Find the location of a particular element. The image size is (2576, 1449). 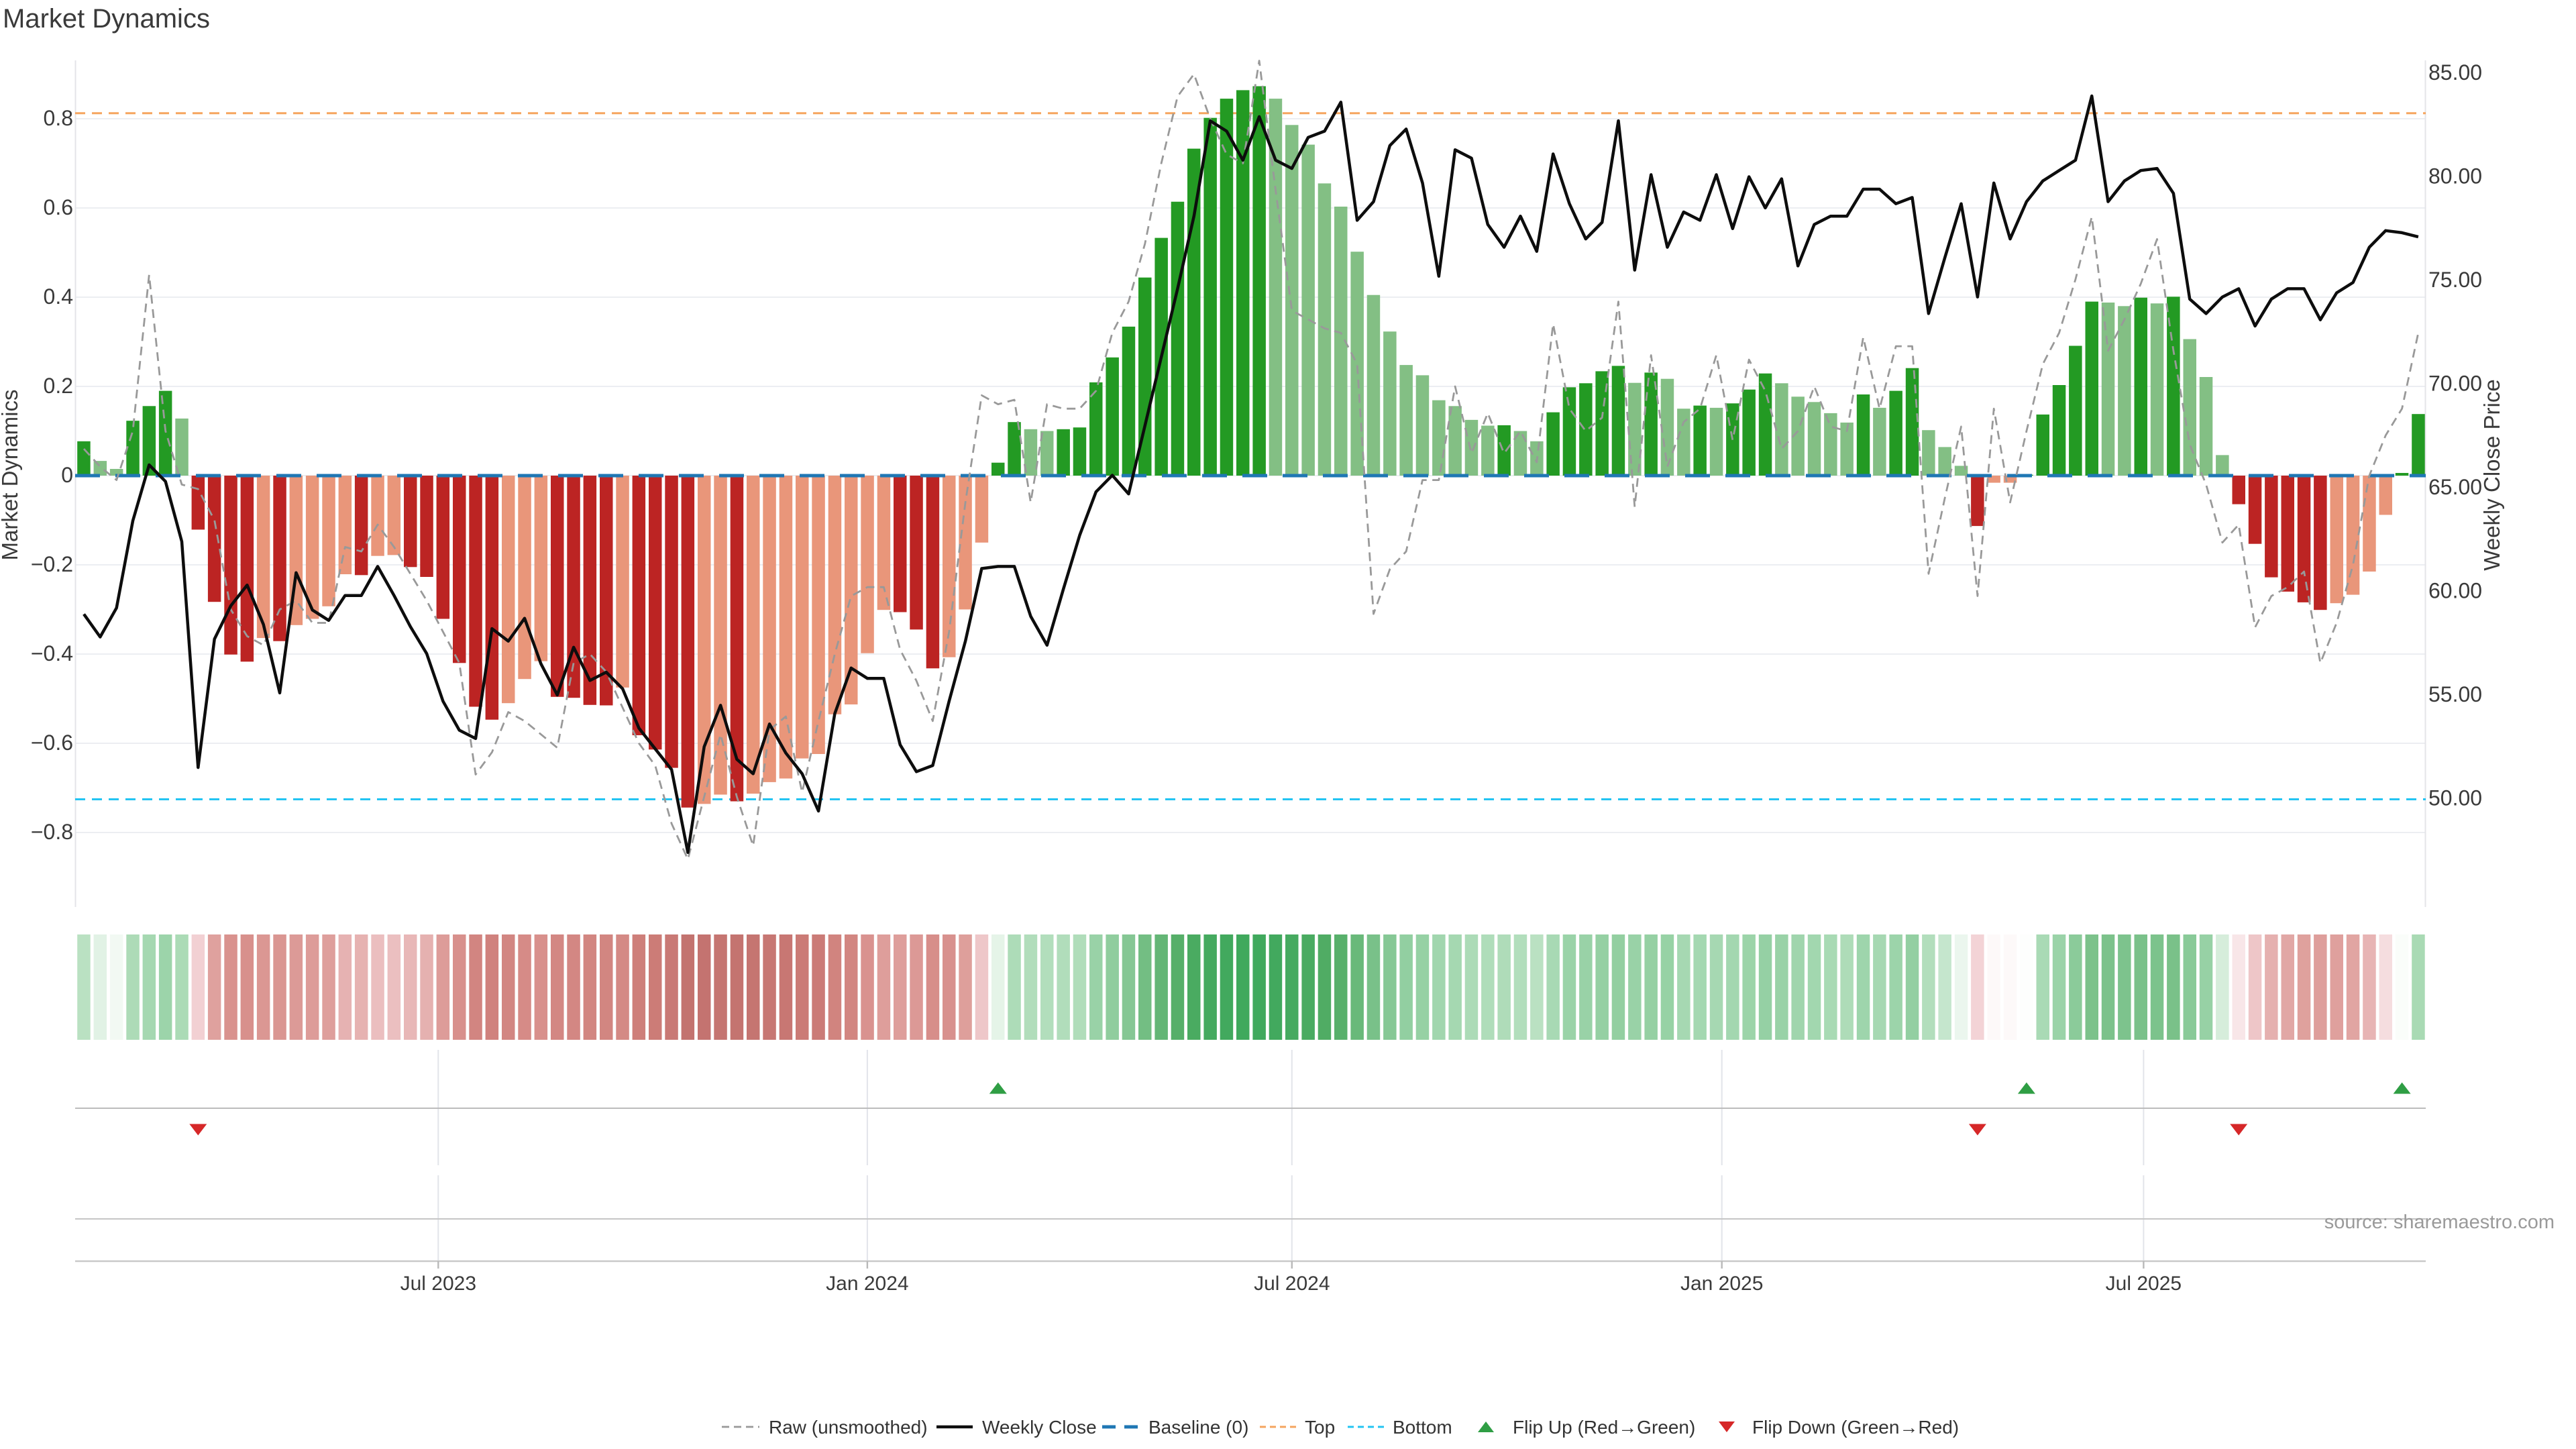

svg-text: 70.00 is located at coordinates (2455, 384).